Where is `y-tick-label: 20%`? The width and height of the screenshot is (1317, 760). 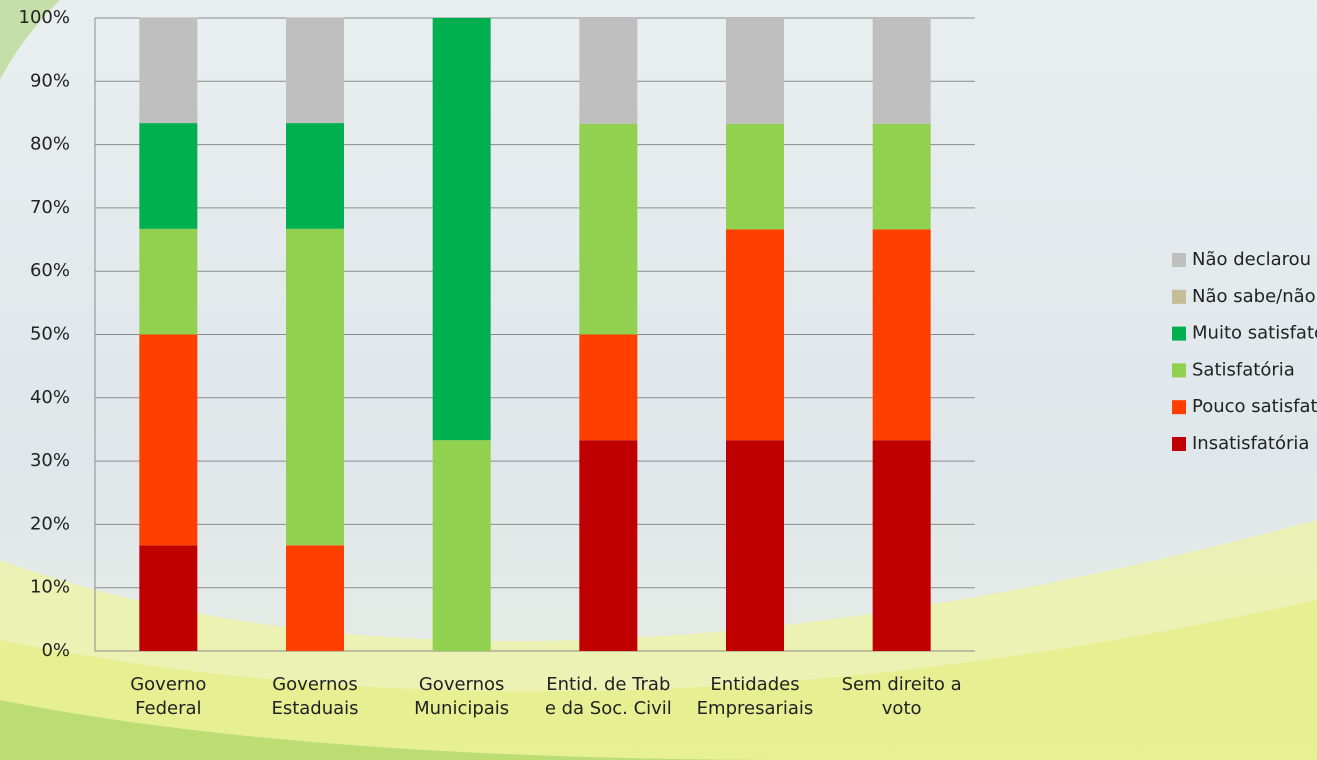 y-tick-label: 20% is located at coordinates (50, 523).